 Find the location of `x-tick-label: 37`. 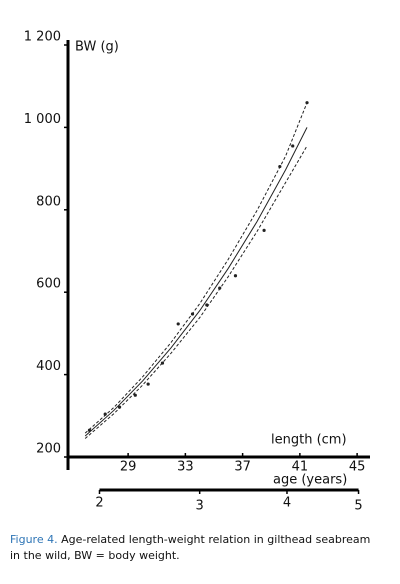

x-tick-label: 37 is located at coordinates (242, 467).